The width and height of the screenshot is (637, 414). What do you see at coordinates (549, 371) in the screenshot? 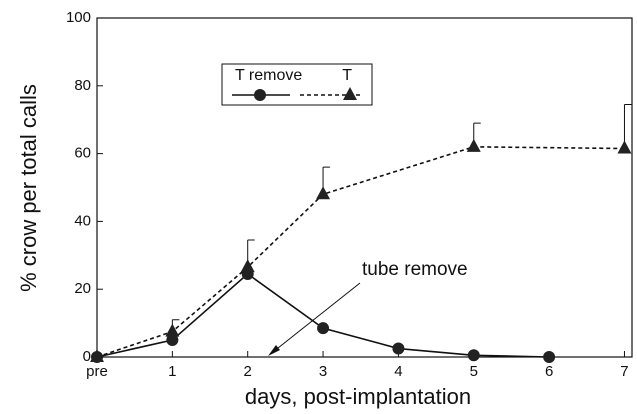
I see `x-tick-label: 6` at bounding box center [549, 371].